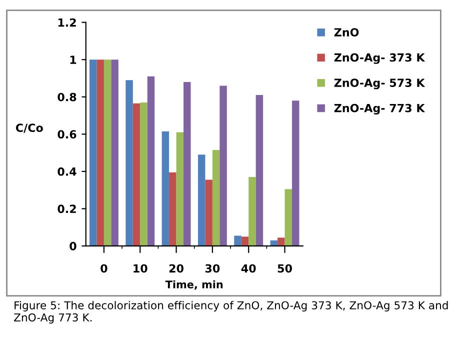 Image resolution: width=452 pixels, height=344 pixels. What do you see at coordinates (346, 32) in the screenshot?
I see `legend-label: ZnO` at bounding box center [346, 32].